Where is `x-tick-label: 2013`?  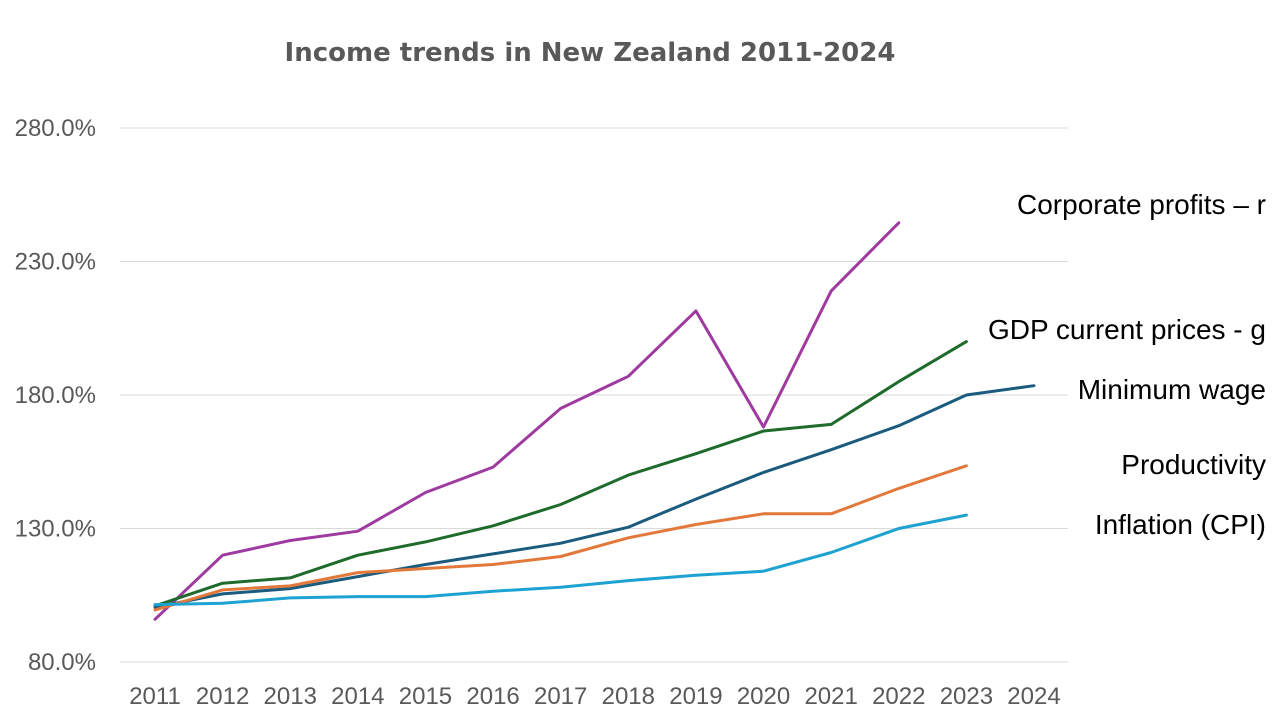 x-tick-label: 2013 is located at coordinates (290, 696).